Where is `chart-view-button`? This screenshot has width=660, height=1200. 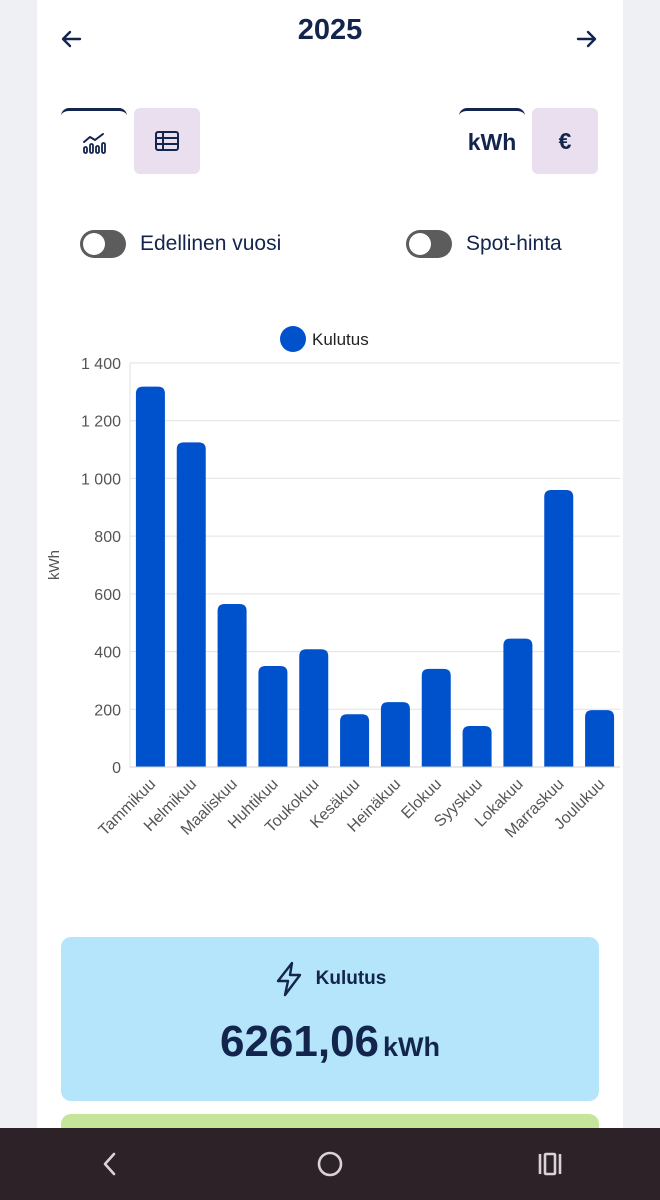
chart-view-button is located at coordinates (94, 141).